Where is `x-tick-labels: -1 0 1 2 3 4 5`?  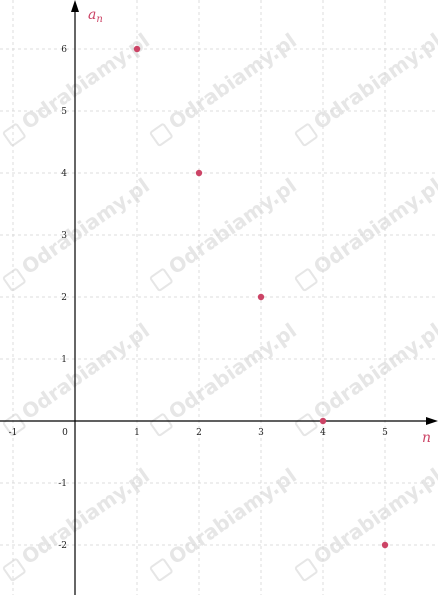 x-tick-labels: -1 0 1 2 3 4 5 is located at coordinates (199, 433).